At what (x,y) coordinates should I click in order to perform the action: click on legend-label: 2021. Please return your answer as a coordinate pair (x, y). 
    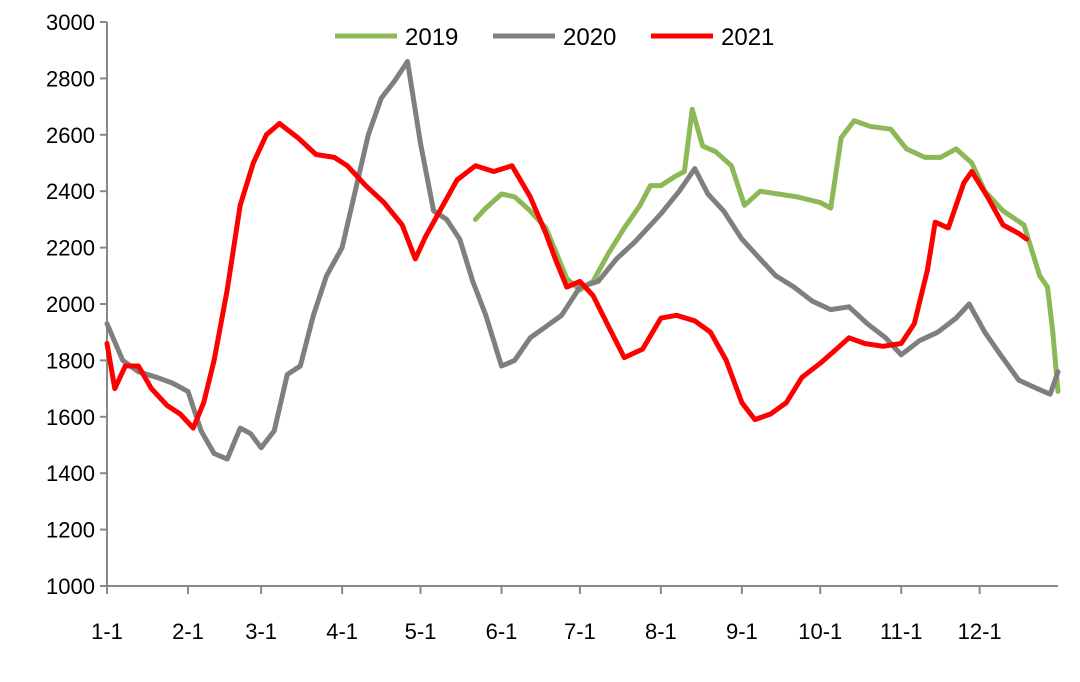
    Looking at the image, I should click on (747, 37).